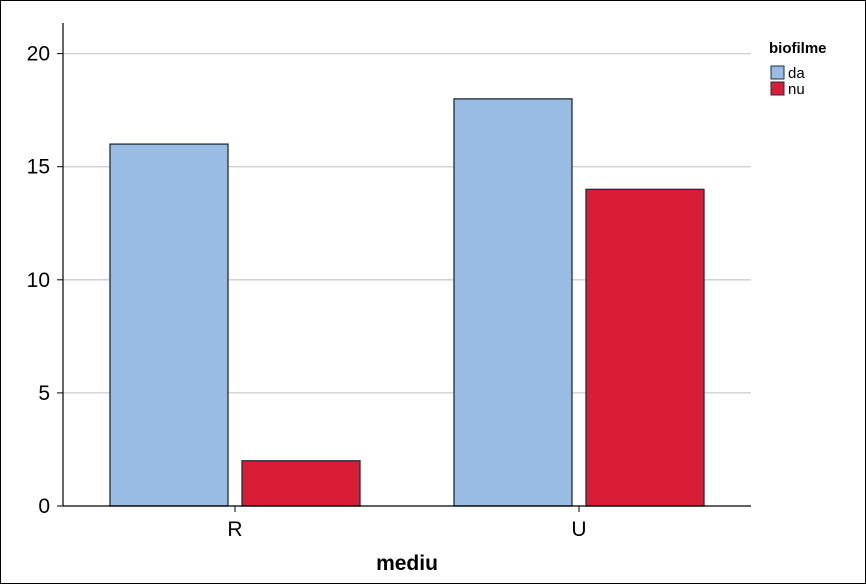  Describe the element at coordinates (777, 72) in the screenshot. I see `legend-swatch-da` at that location.